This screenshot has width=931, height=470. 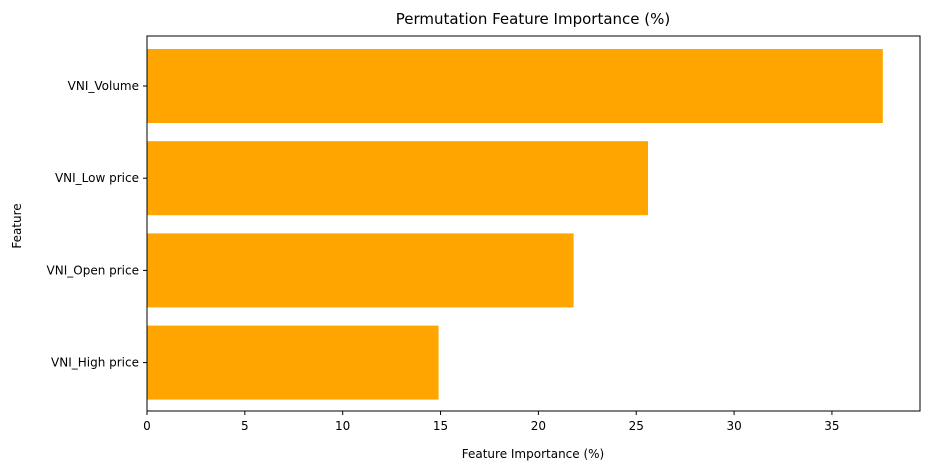 I want to click on bar-vni-volume, so click(x=515, y=86).